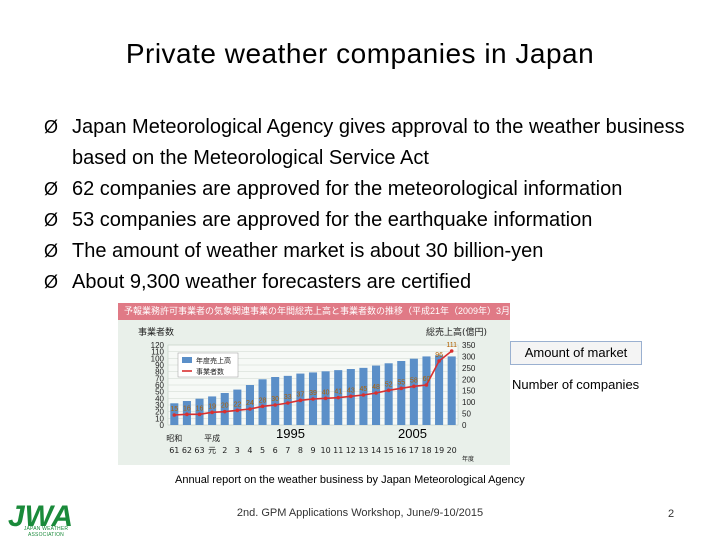 The width and height of the screenshot is (720, 540). What do you see at coordinates (360, 53) in the screenshot?
I see `slide-title: Private weather companies in Japan` at bounding box center [360, 53].